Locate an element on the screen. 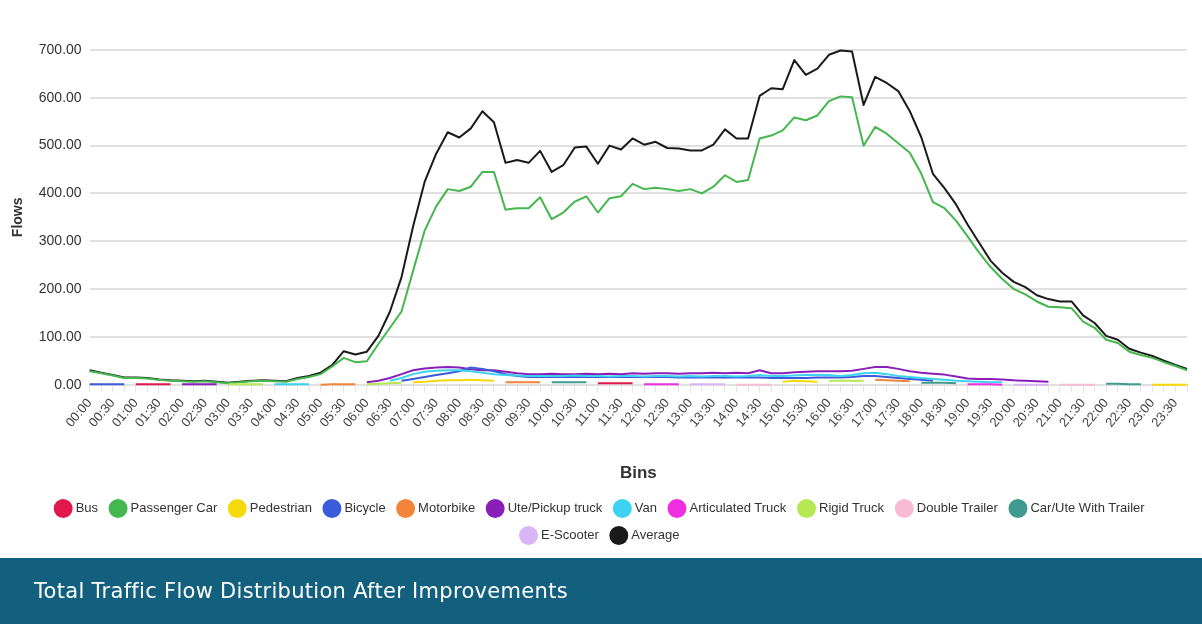  legend-label: Bicycle is located at coordinates (365, 508).